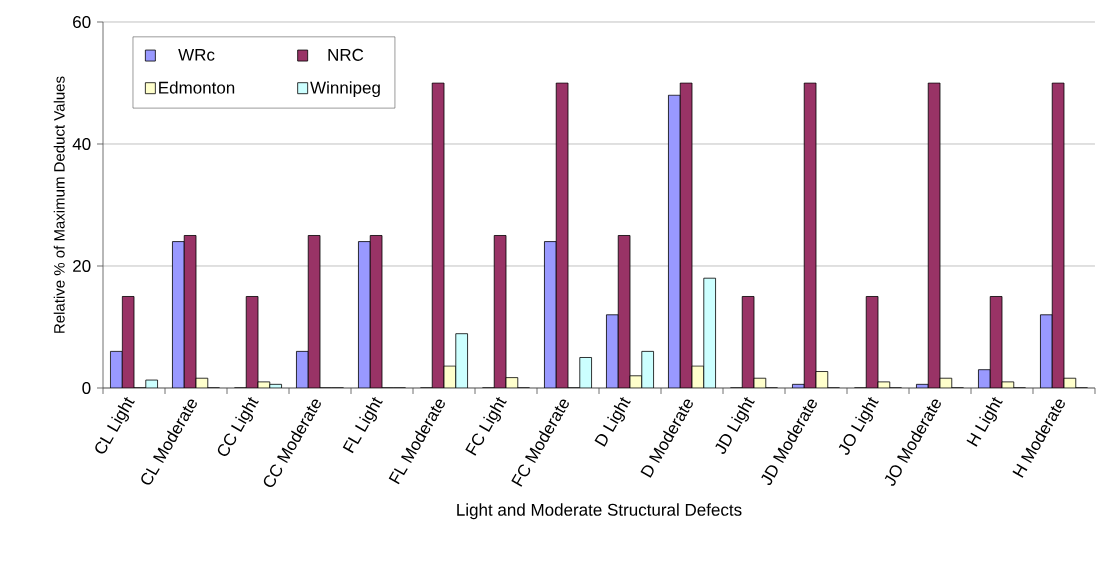 The image size is (1111, 575). Describe the element at coordinates (81, 144) in the screenshot. I see `y-tick-label: 40` at that location.